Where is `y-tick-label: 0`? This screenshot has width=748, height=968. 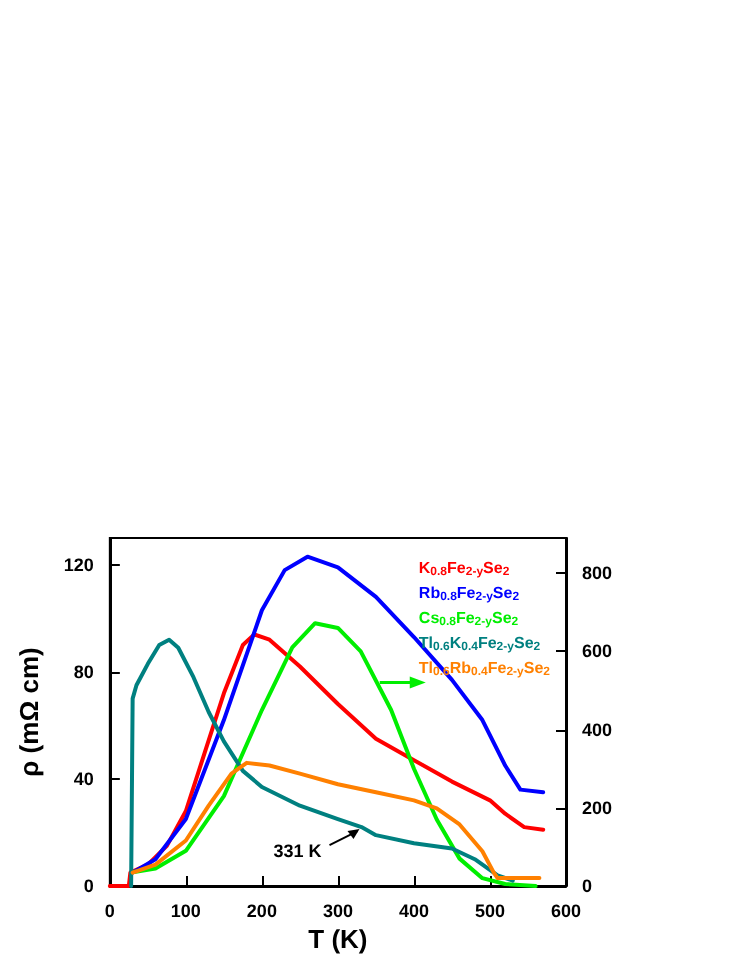
y-tick-label: 0 is located at coordinates (88, 886).